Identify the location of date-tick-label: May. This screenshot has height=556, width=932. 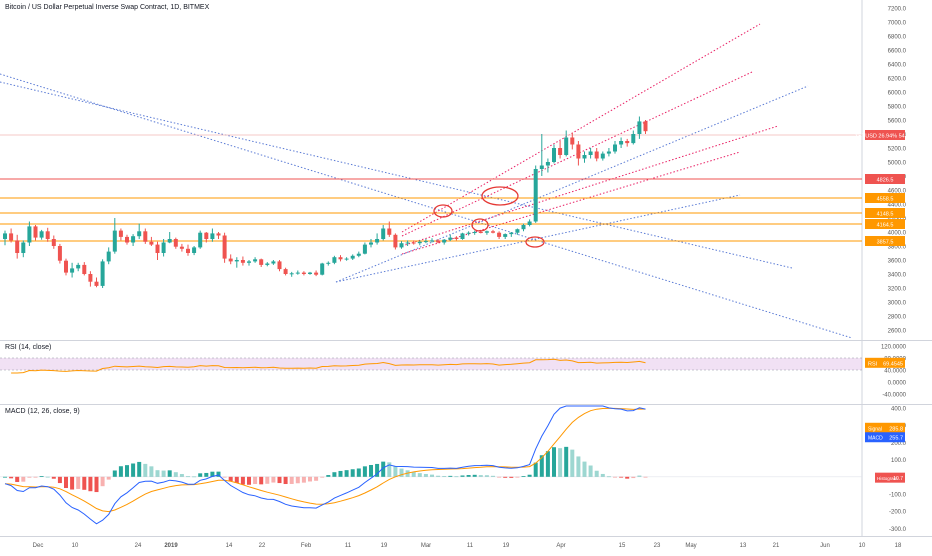
(690, 546).